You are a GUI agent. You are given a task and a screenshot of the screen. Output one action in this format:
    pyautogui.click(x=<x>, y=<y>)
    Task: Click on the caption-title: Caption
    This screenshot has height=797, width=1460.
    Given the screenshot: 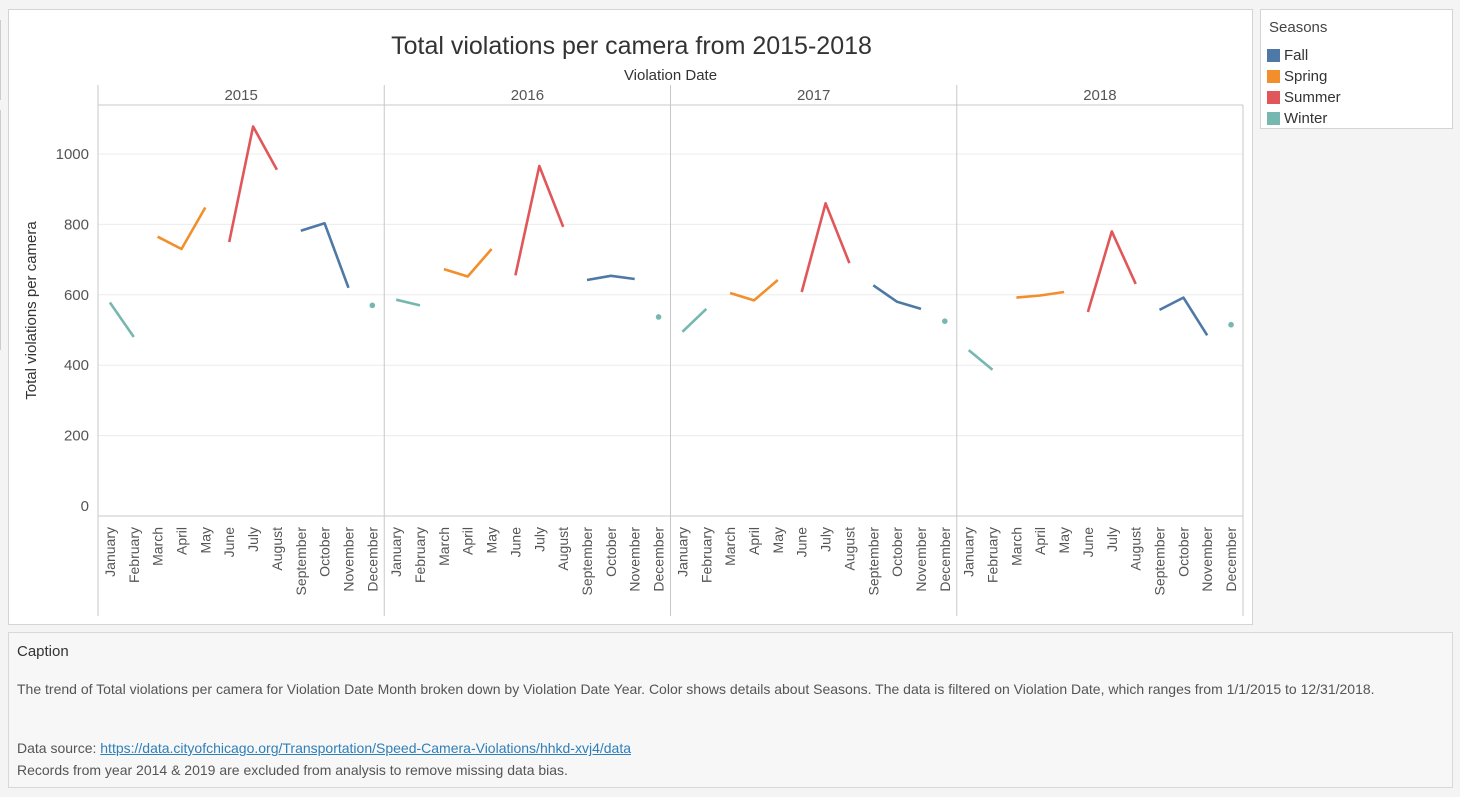 What is the action you would take?
    pyautogui.click(x=43, y=651)
    